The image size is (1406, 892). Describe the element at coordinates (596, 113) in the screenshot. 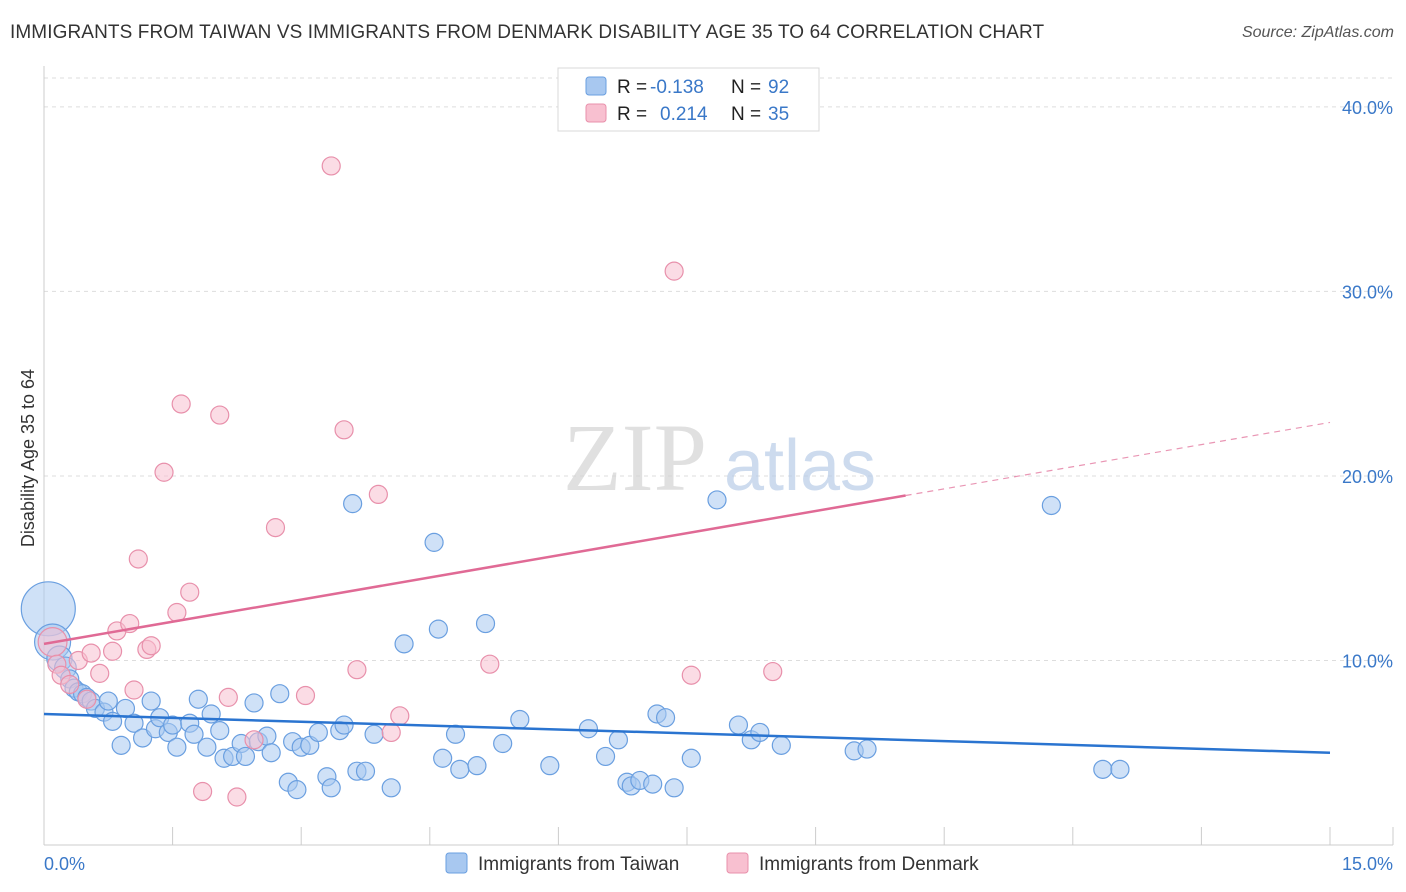

I see `legend-swatch-denmark` at that location.